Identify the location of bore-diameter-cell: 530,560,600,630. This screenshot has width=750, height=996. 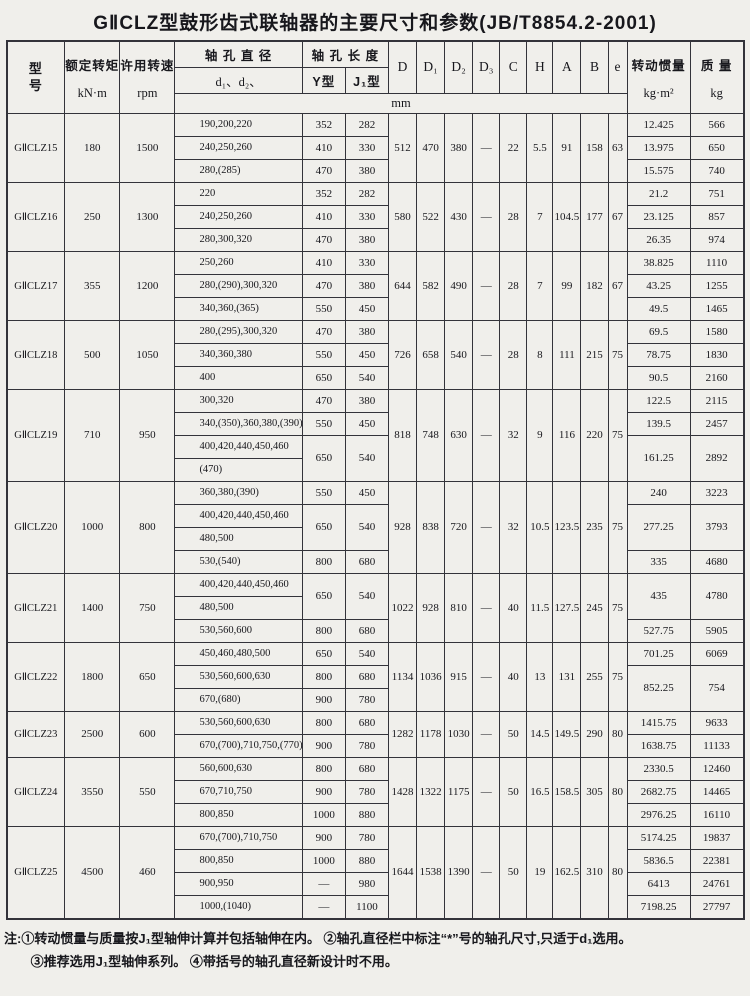
(238, 676).